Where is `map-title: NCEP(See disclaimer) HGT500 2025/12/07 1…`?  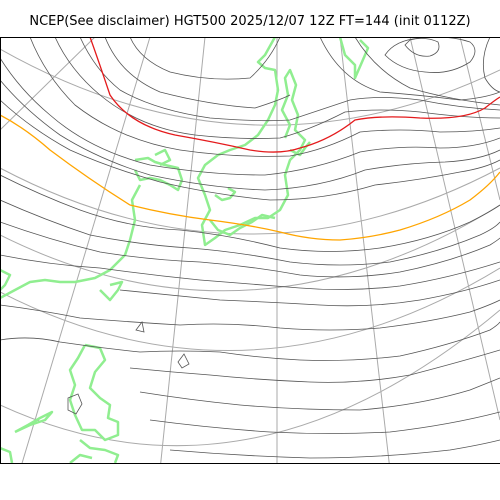 map-title: NCEP(See disclaimer) HGT500 2025/12/07 1… is located at coordinates (250, 21).